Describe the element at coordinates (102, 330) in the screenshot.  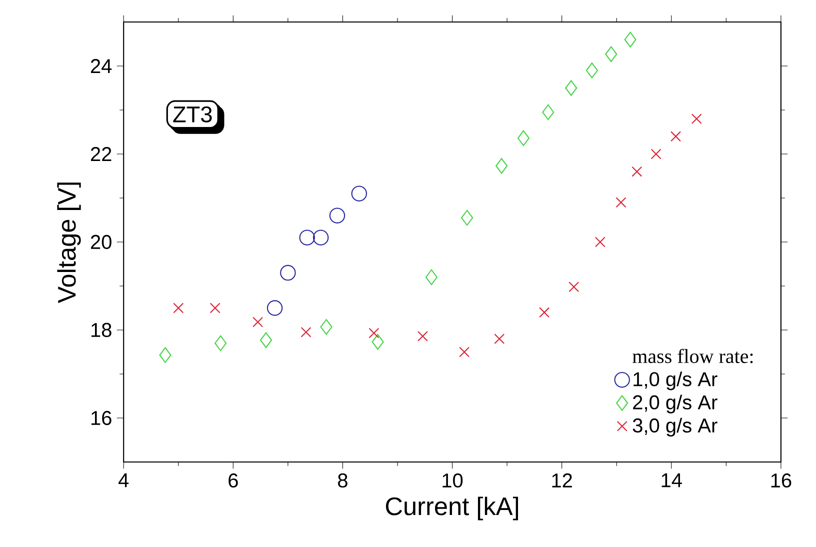
I see `y-tick-label: 18` at that location.